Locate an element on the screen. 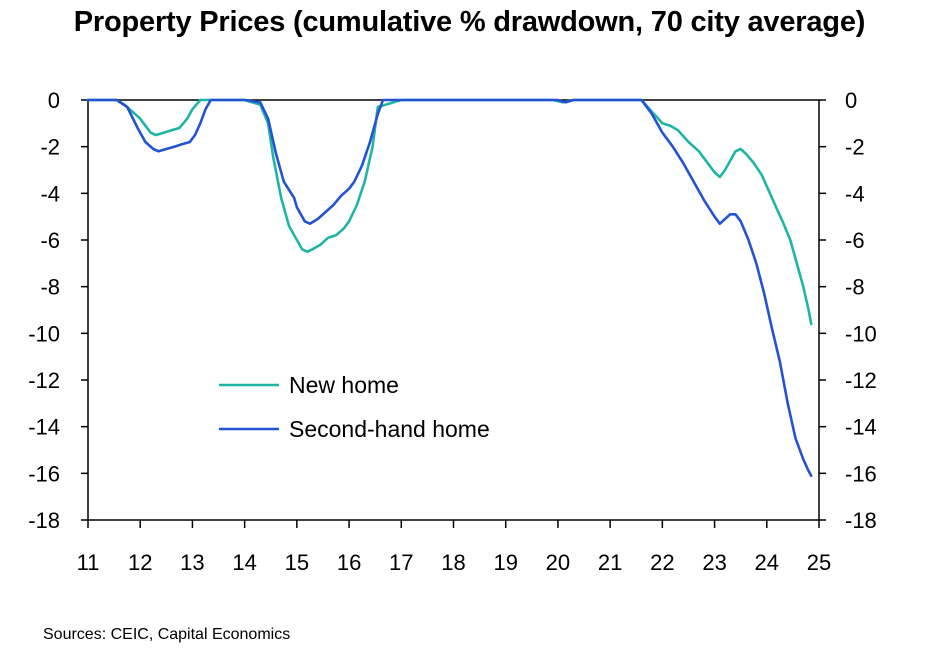 The height and width of the screenshot is (652, 939). x-tick-label: 18 is located at coordinates (453, 562).